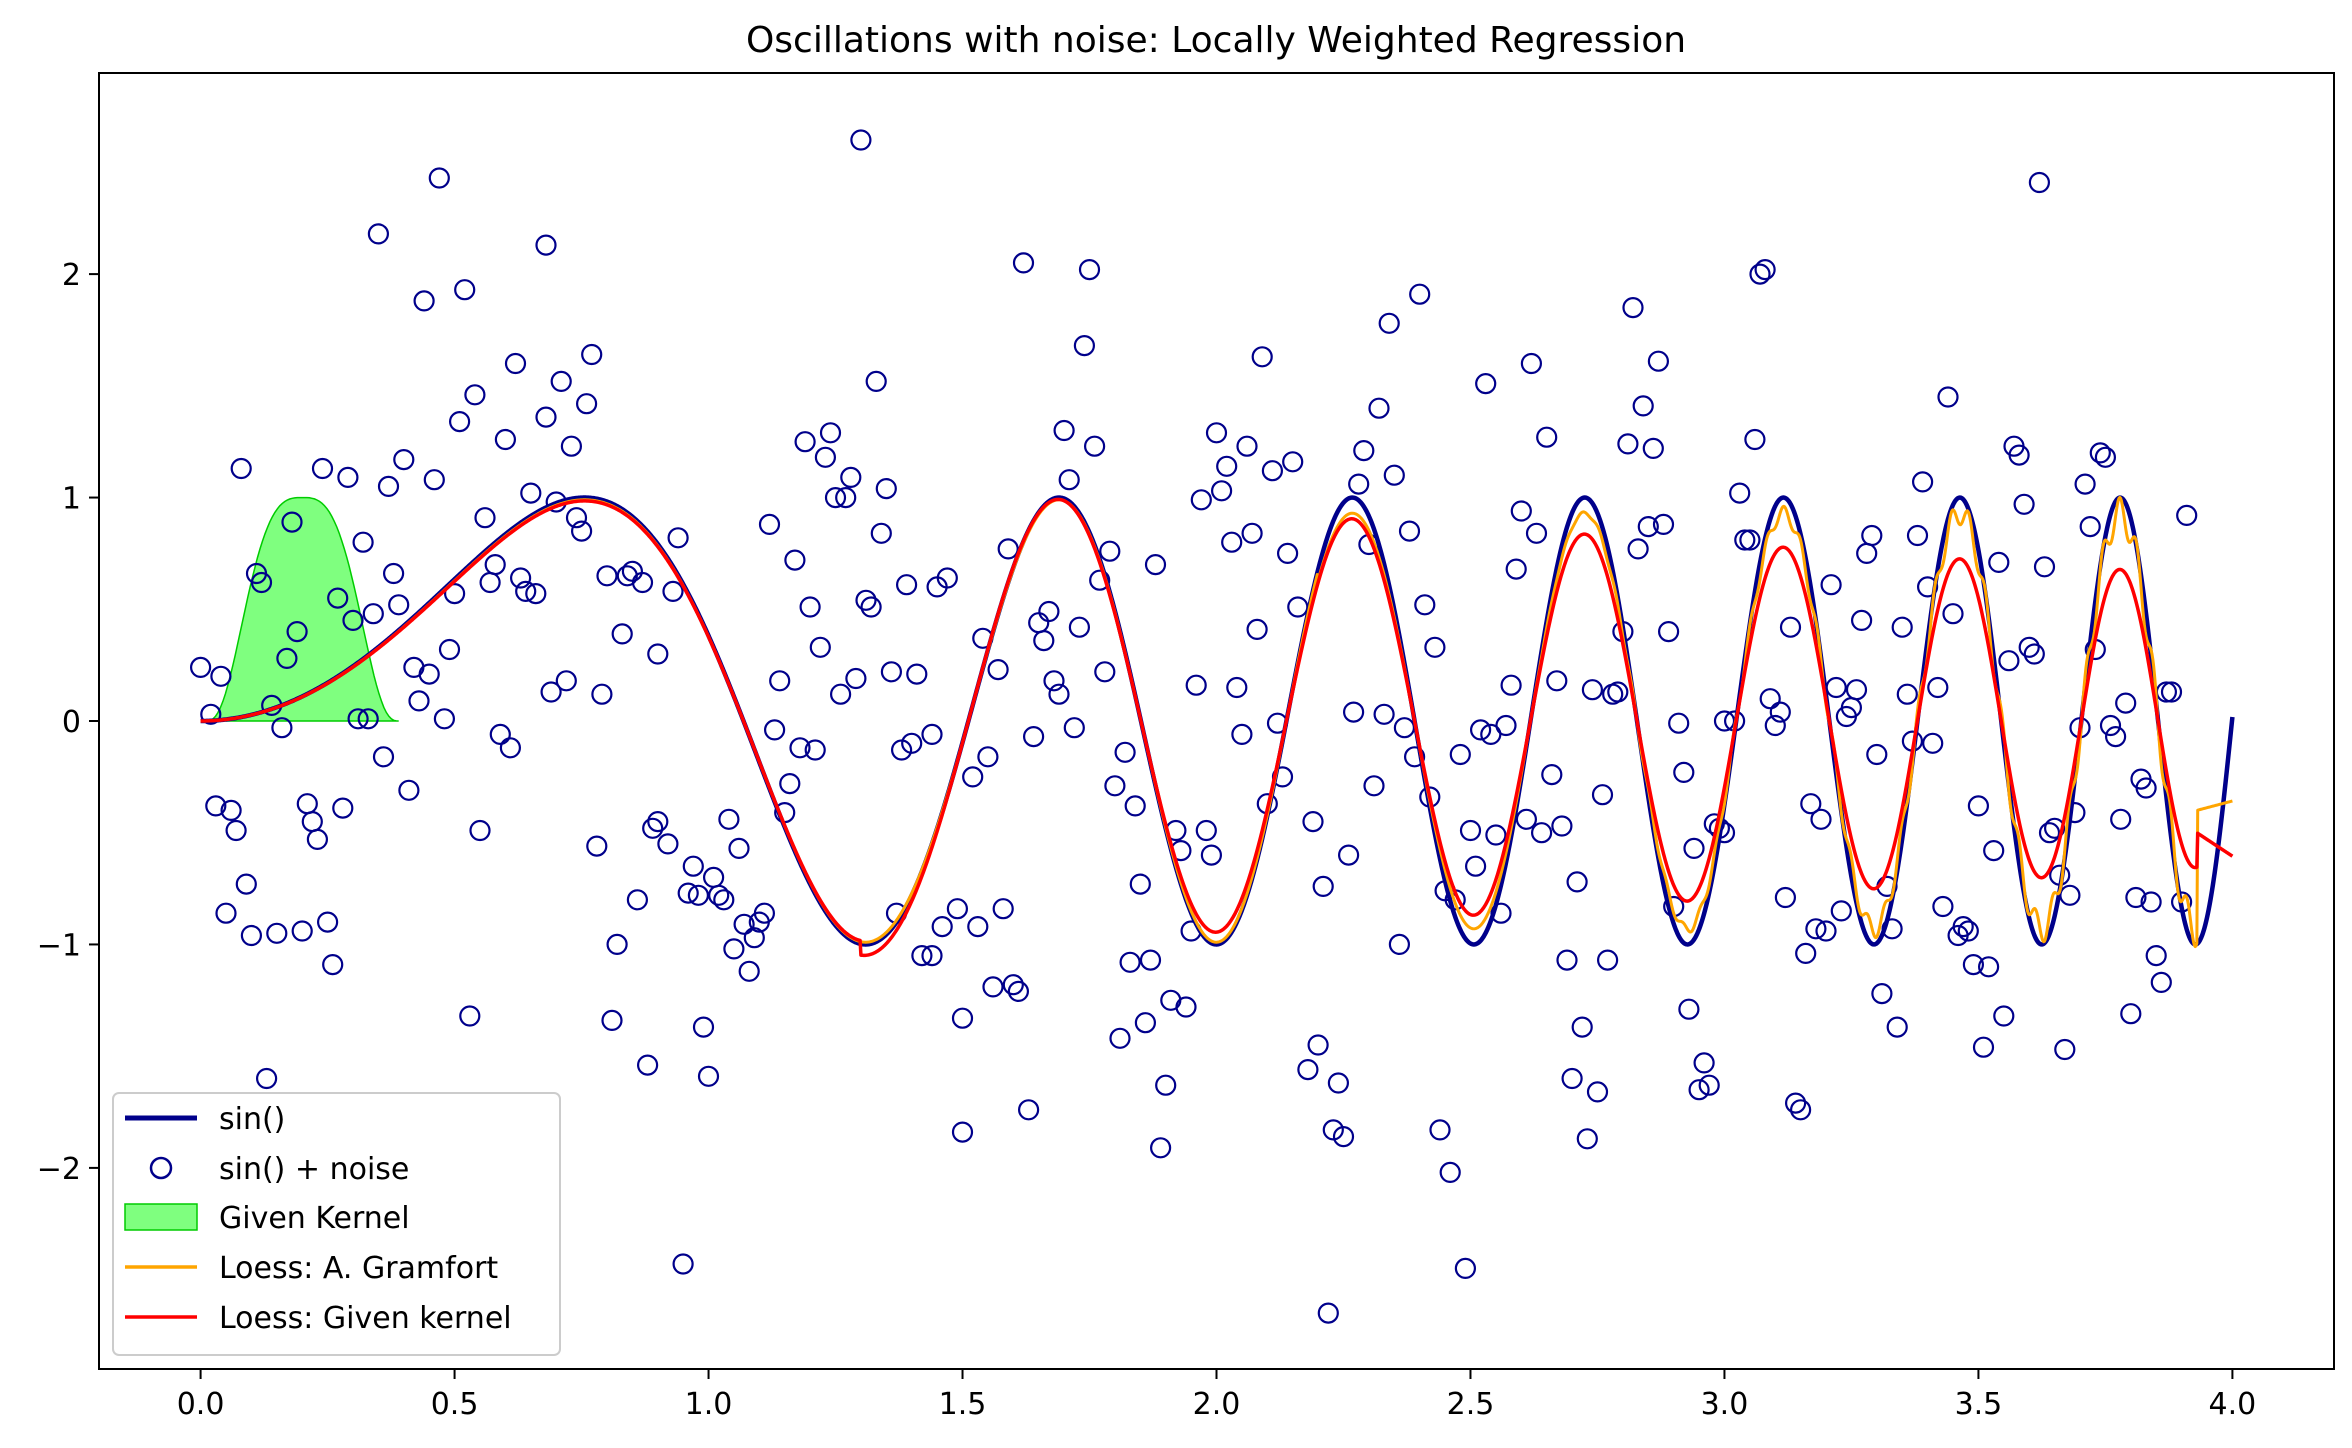 The height and width of the screenshot is (1448, 2352). What do you see at coordinates (1217, 1404) in the screenshot?
I see `x-tick-label: 2.0` at bounding box center [1217, 1404].